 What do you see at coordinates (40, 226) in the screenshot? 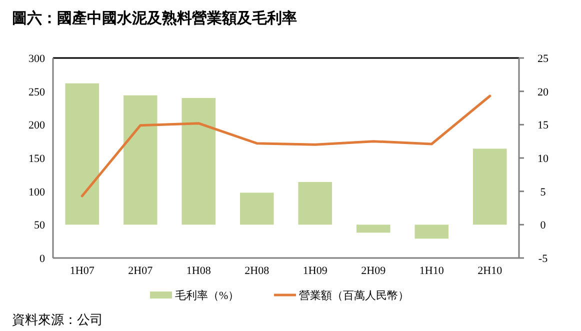
I see `y-tick-label: 50` at bounding box center [40, 226].